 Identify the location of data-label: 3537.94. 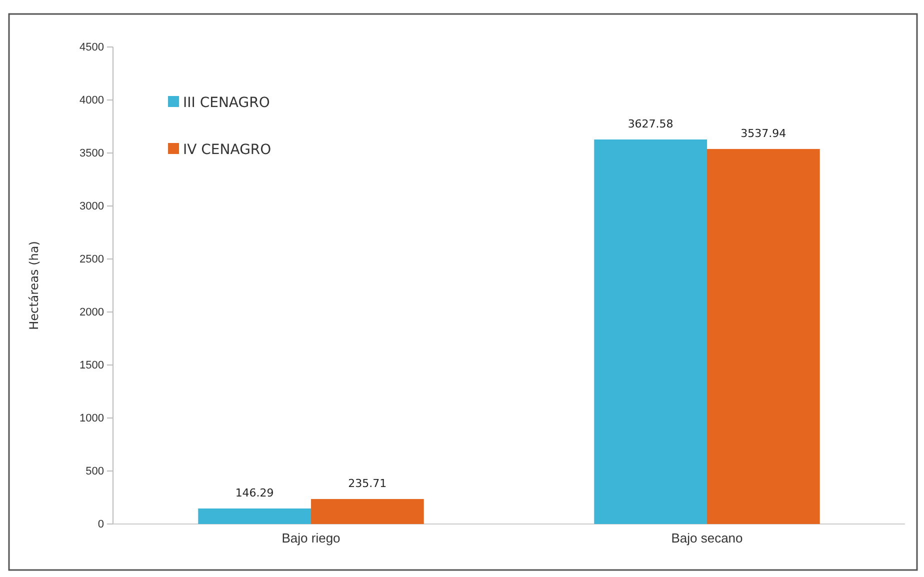
(763, 133).